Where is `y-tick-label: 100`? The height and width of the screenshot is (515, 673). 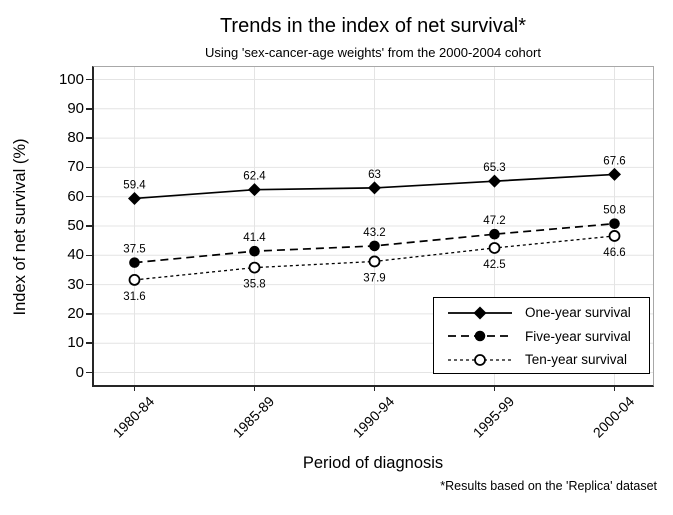 y-tick-label: 100 is located at coordinates (71, 79).